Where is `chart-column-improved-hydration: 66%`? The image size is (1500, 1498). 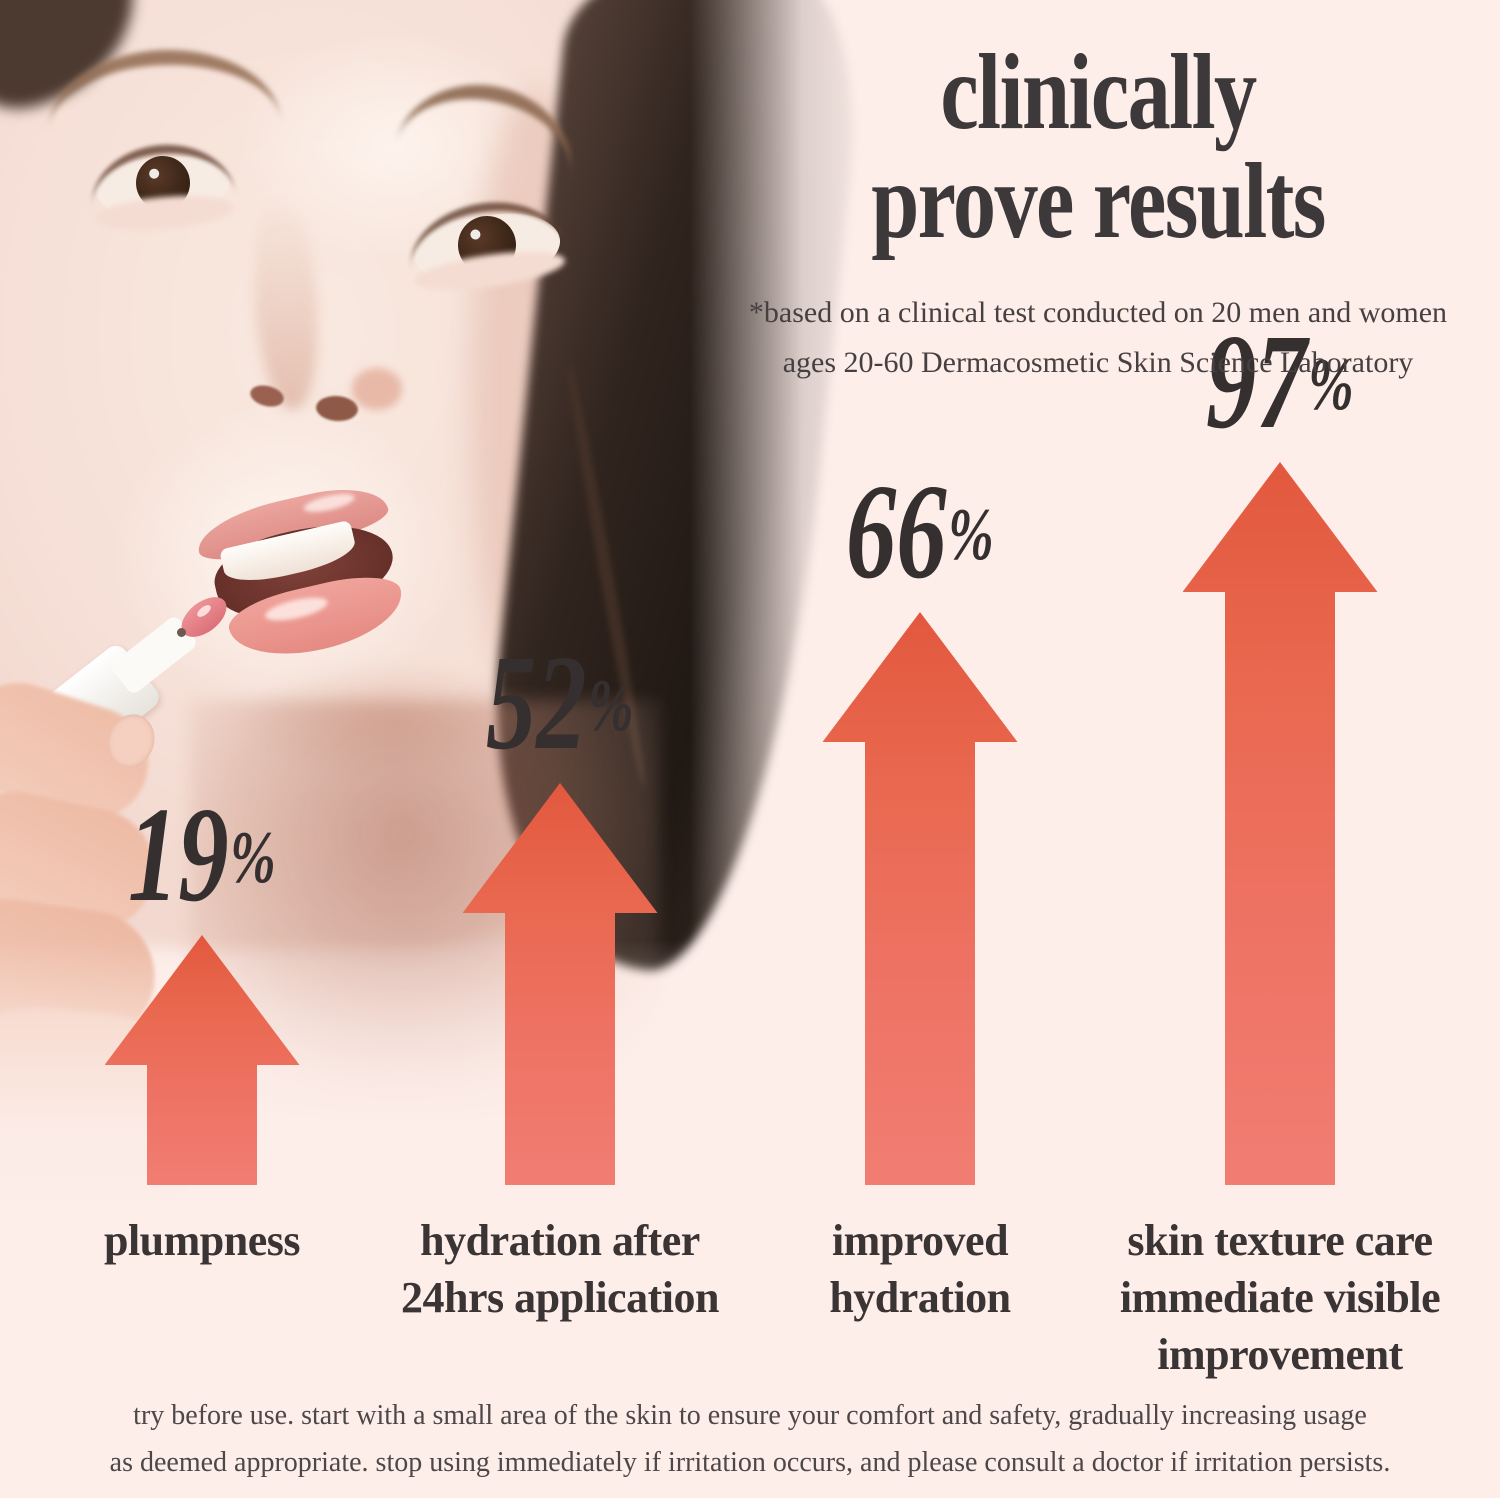
chart-column-improved-hydration: 66% is located at coordinates (920, 824).